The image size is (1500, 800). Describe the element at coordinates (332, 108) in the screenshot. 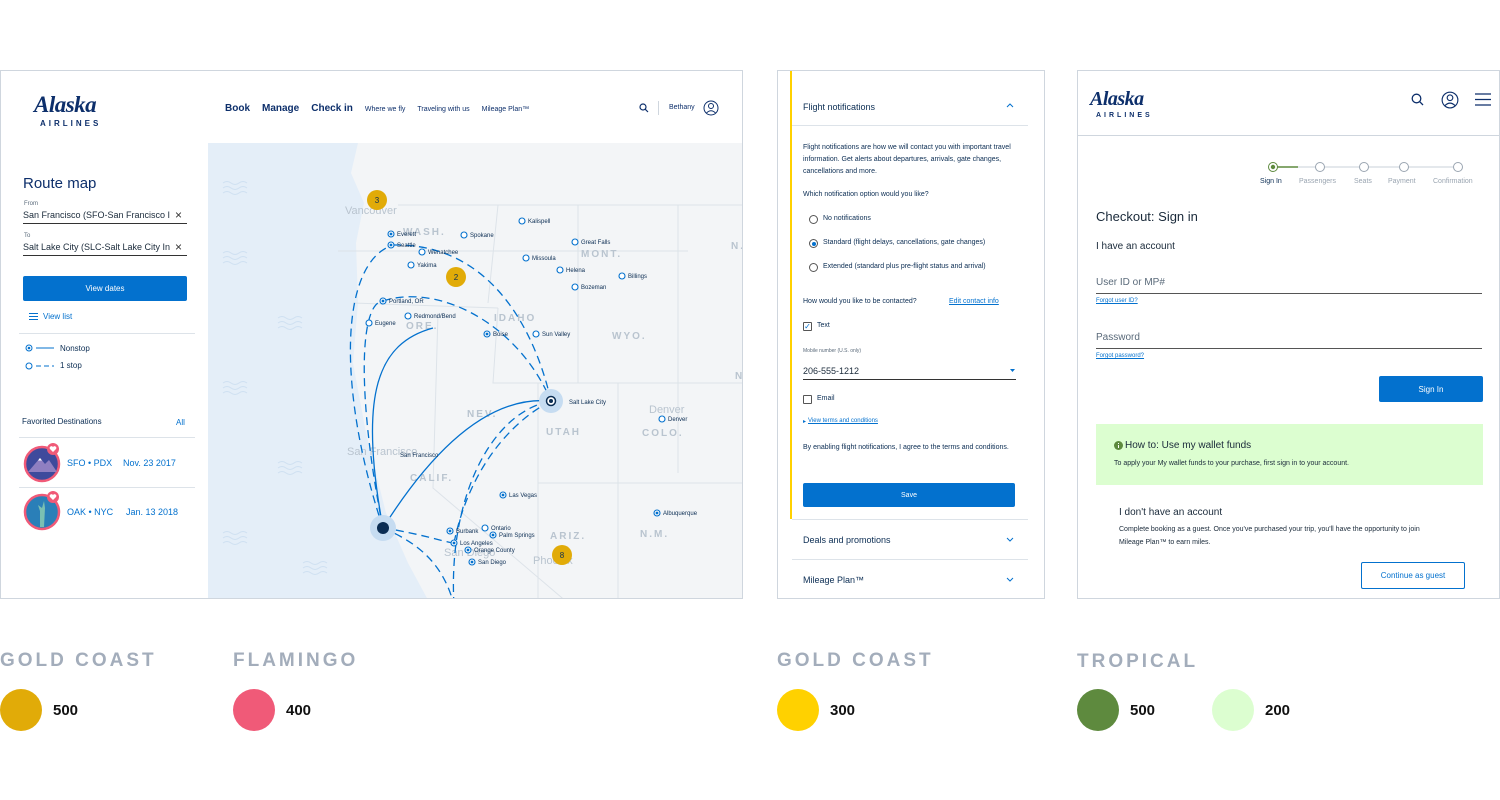

I see `nav-checkin: Check in` at that location.